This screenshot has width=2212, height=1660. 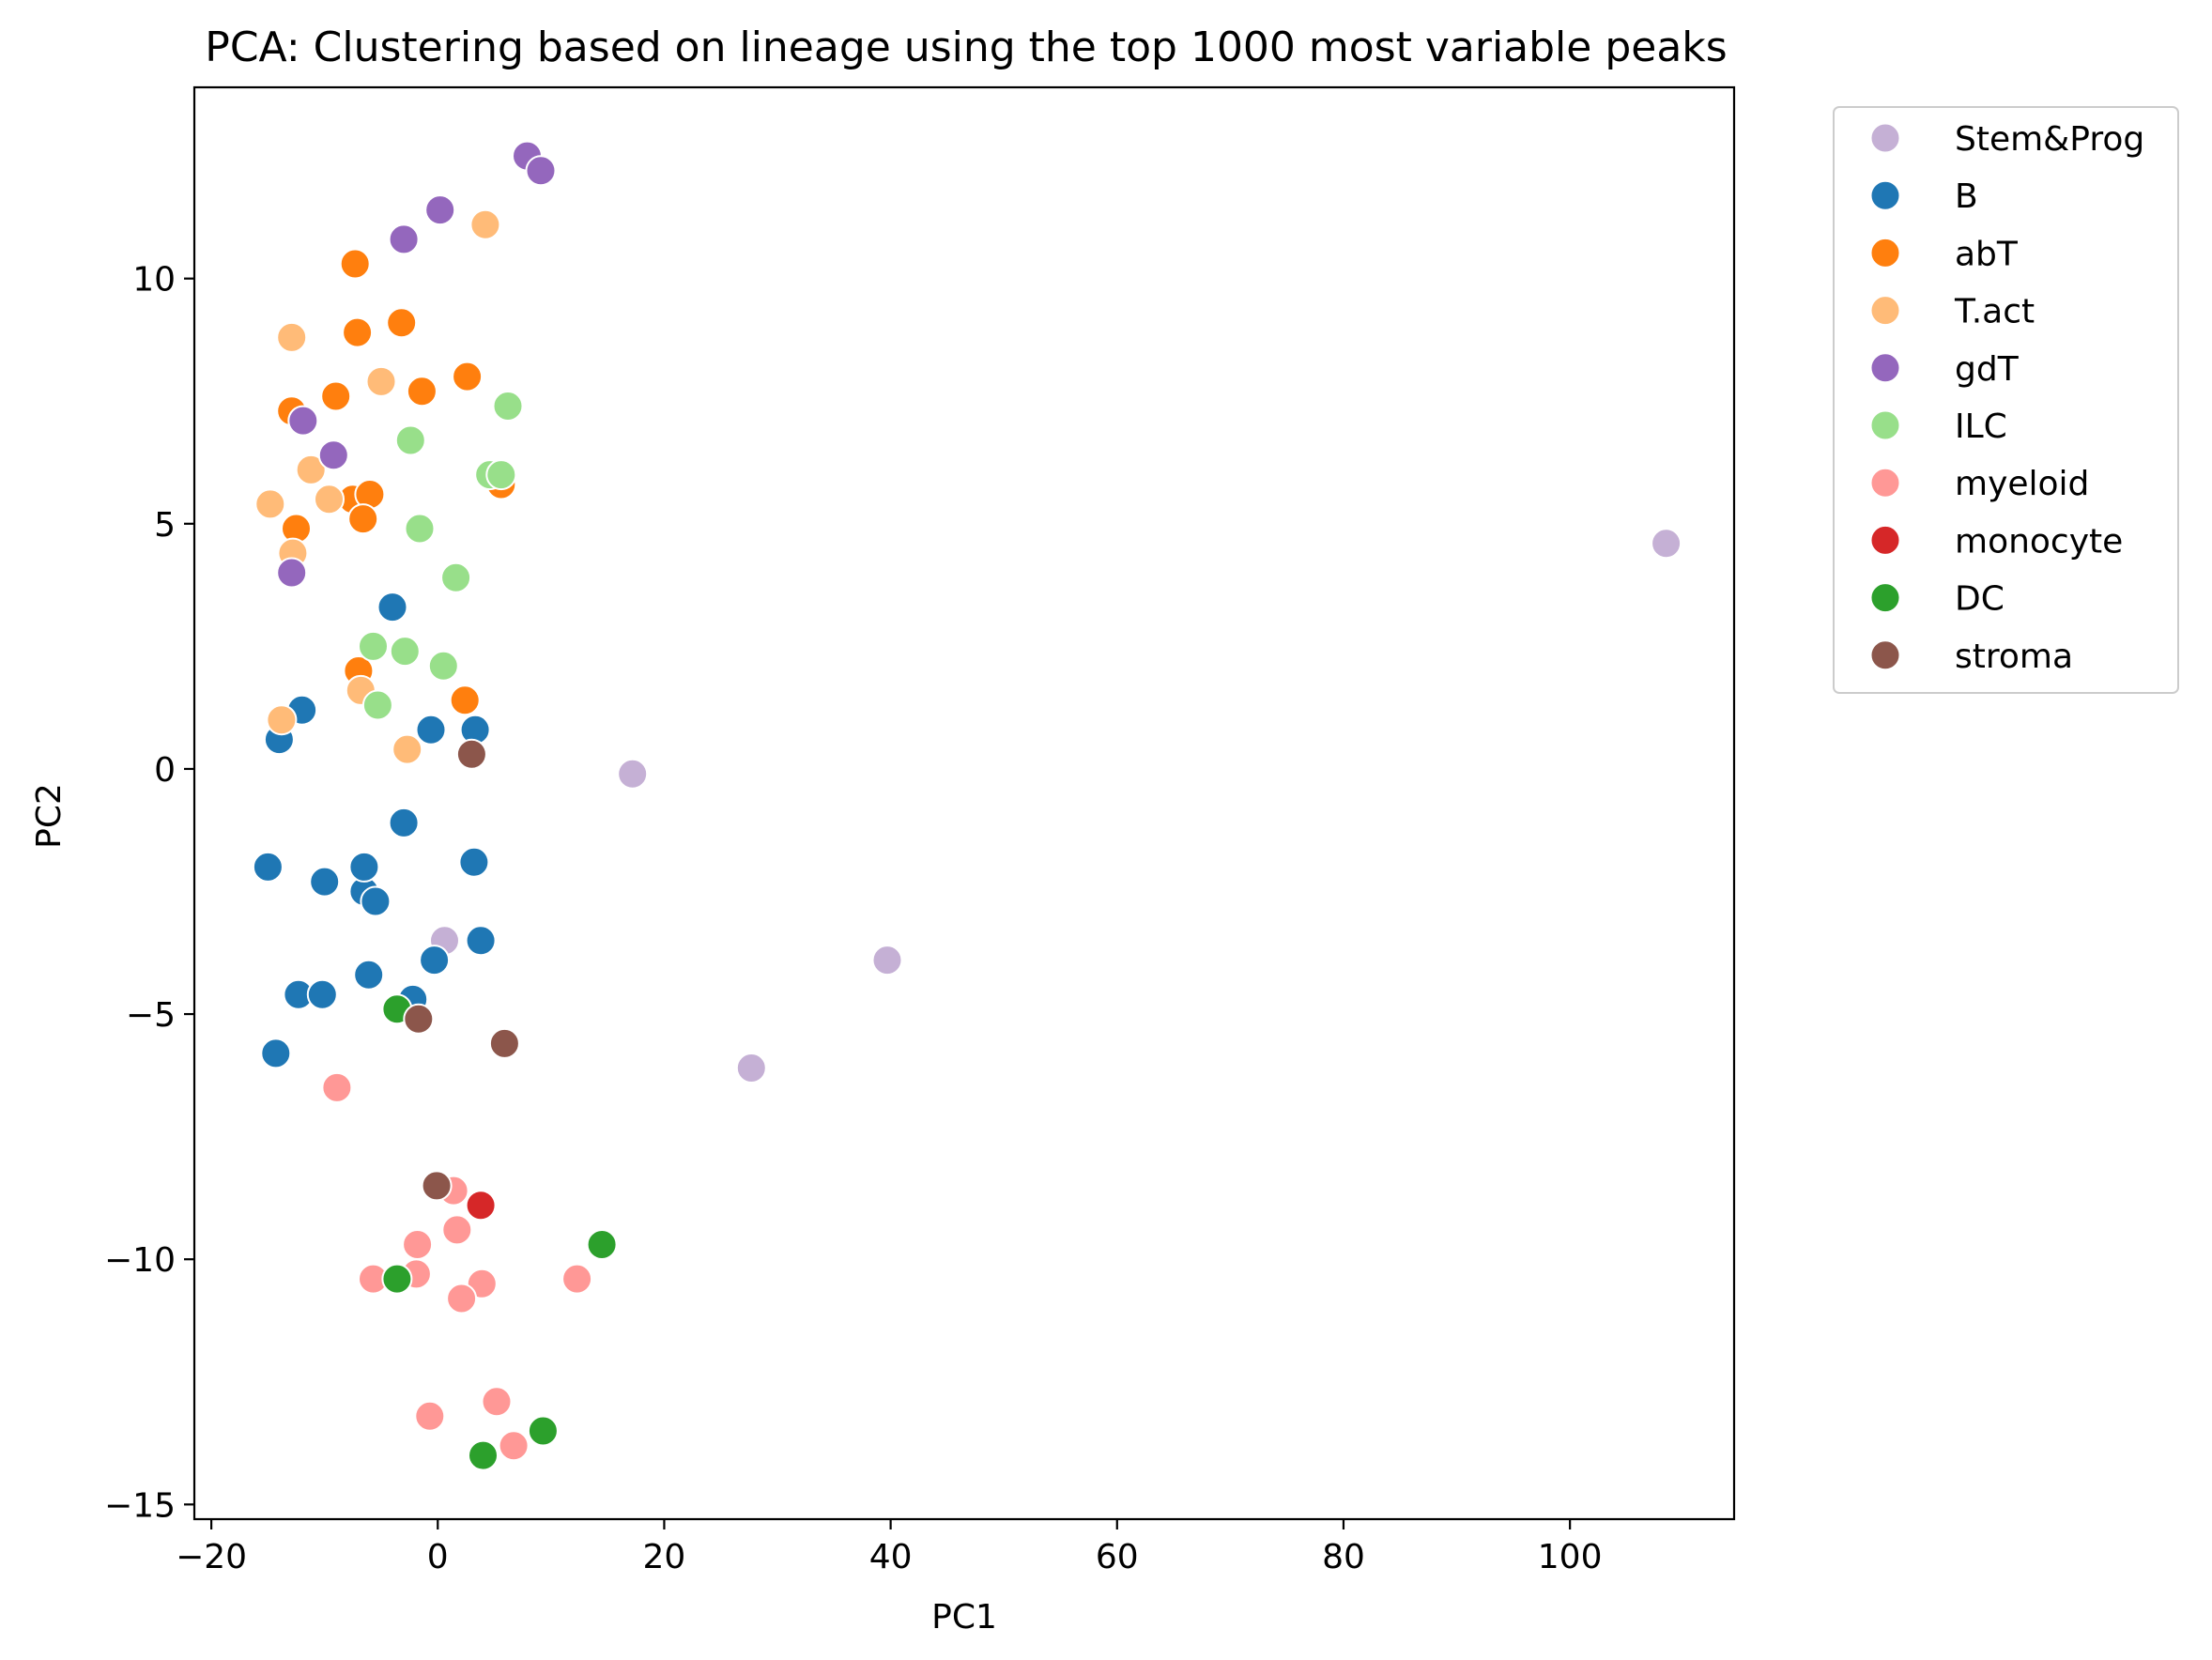 I want to click on series-stroma, so click(x=461, y=970).